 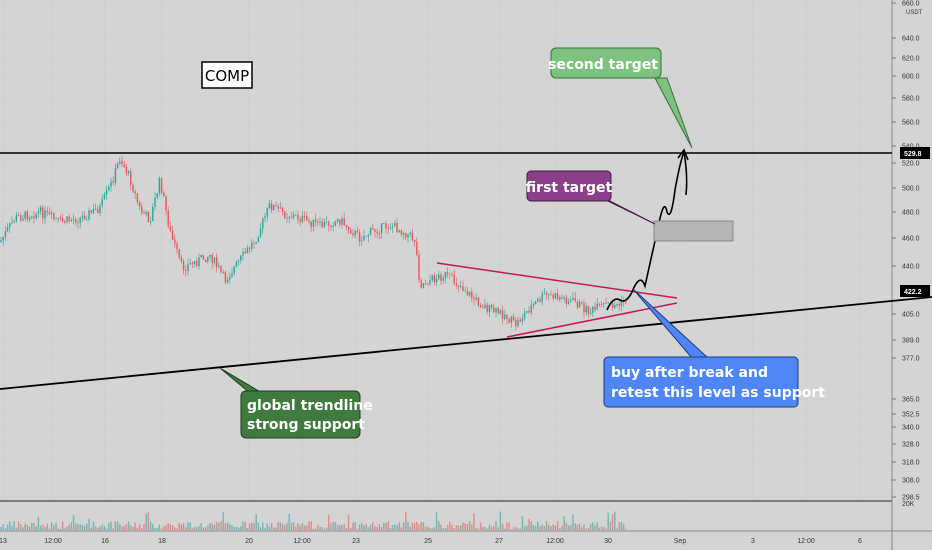 I want to click on price-tick-label: 500.0, so click(x=911, y=189).